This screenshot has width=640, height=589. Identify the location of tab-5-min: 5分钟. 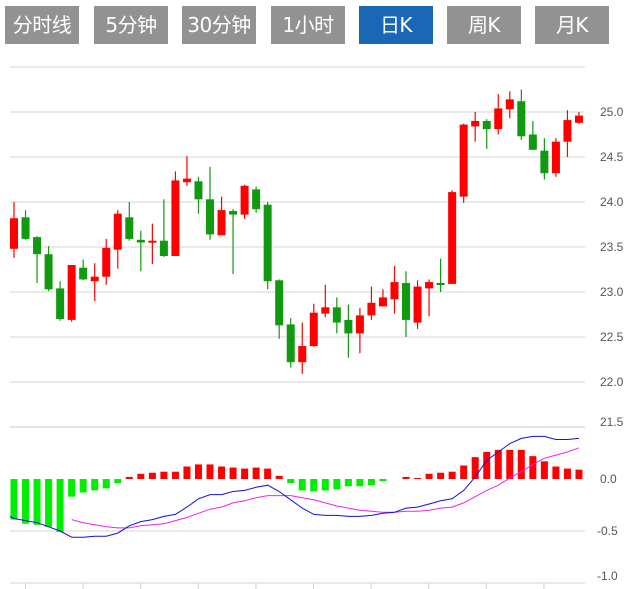
(131, 25).